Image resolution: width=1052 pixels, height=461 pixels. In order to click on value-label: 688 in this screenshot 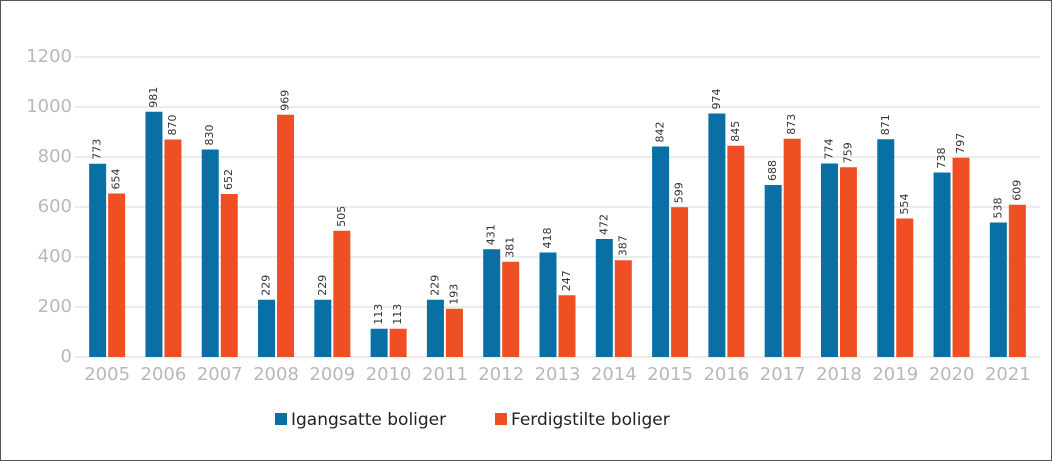, I will do `click(772, 170)`.